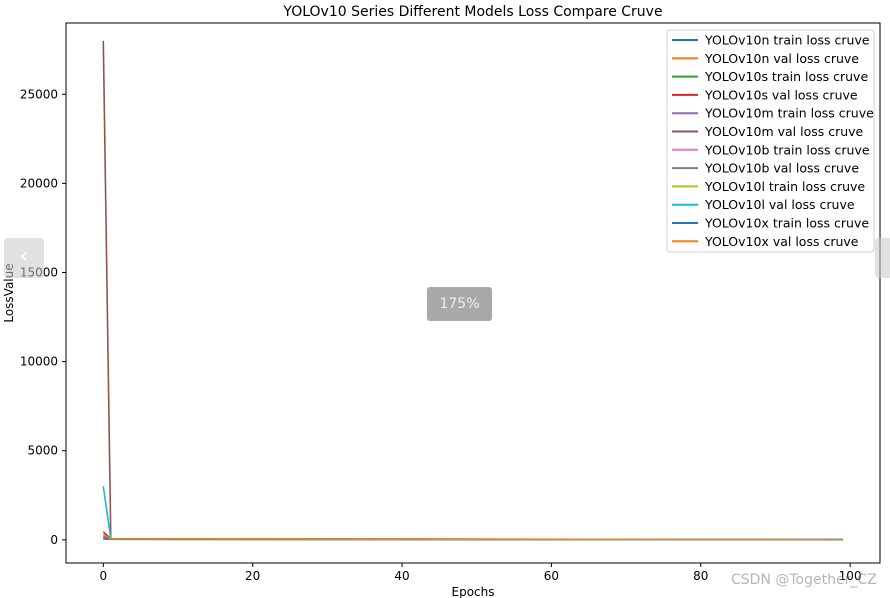 This screenshot has width=890, height=598. Describe the element at coordinates (882, 258) in the screenshot. I see `next-image-button` at that location.